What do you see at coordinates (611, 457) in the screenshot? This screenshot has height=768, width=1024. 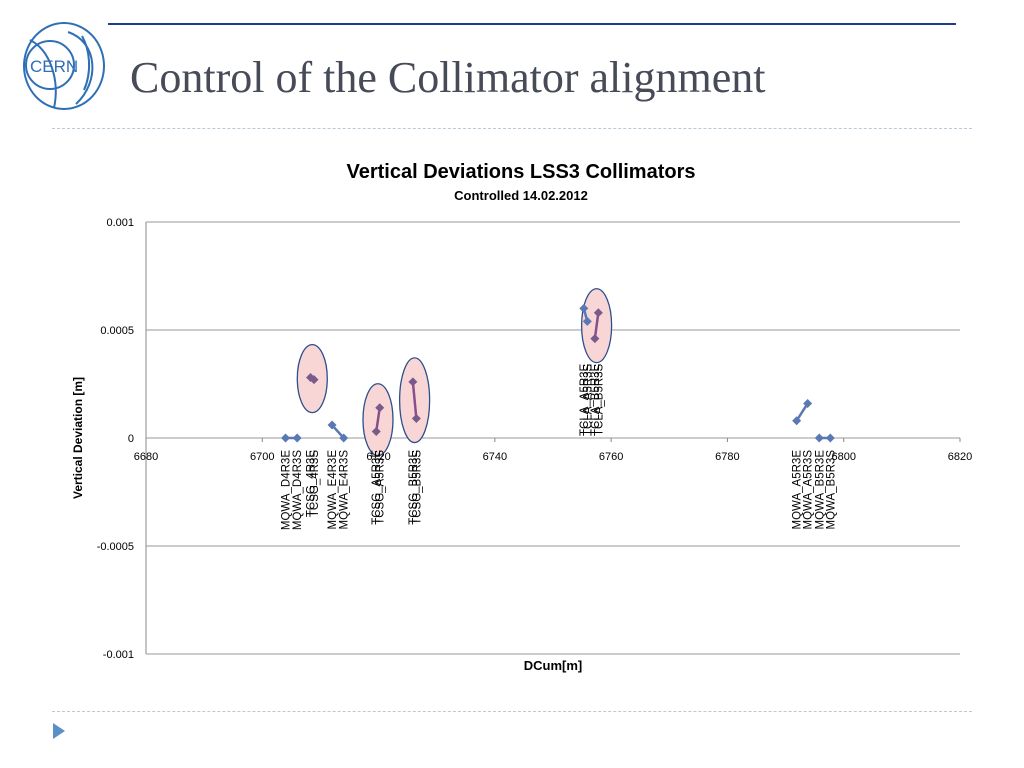 I see `x-tick-label: 6760` at bounding box center [611, 457].